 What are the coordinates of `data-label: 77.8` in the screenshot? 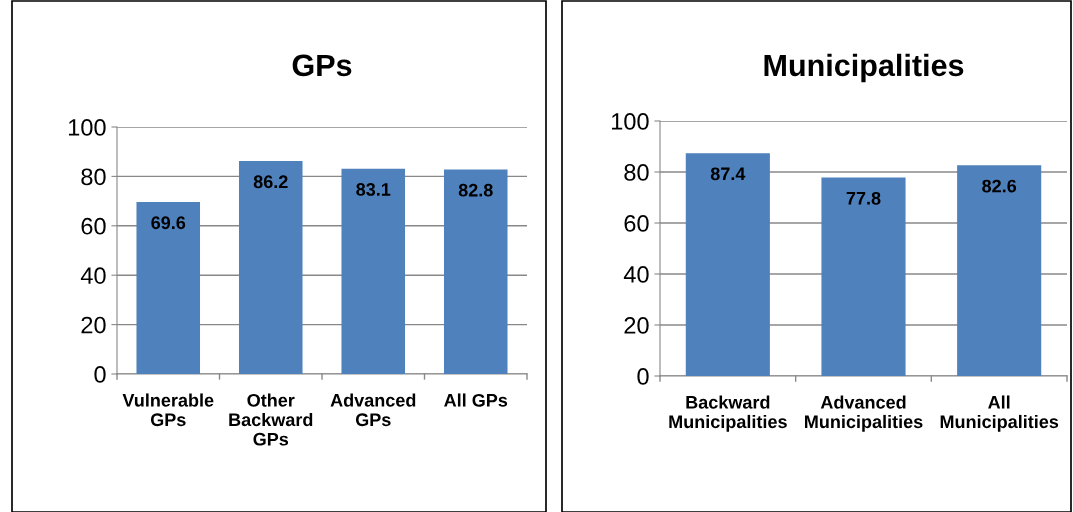 It's located at (863, 198).